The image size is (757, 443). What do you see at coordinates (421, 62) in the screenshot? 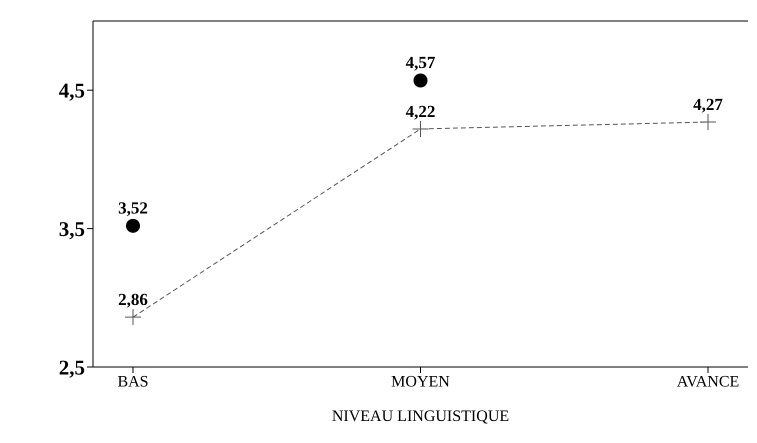
I see `data-label: 4,57` at bounding box center [421, 62].